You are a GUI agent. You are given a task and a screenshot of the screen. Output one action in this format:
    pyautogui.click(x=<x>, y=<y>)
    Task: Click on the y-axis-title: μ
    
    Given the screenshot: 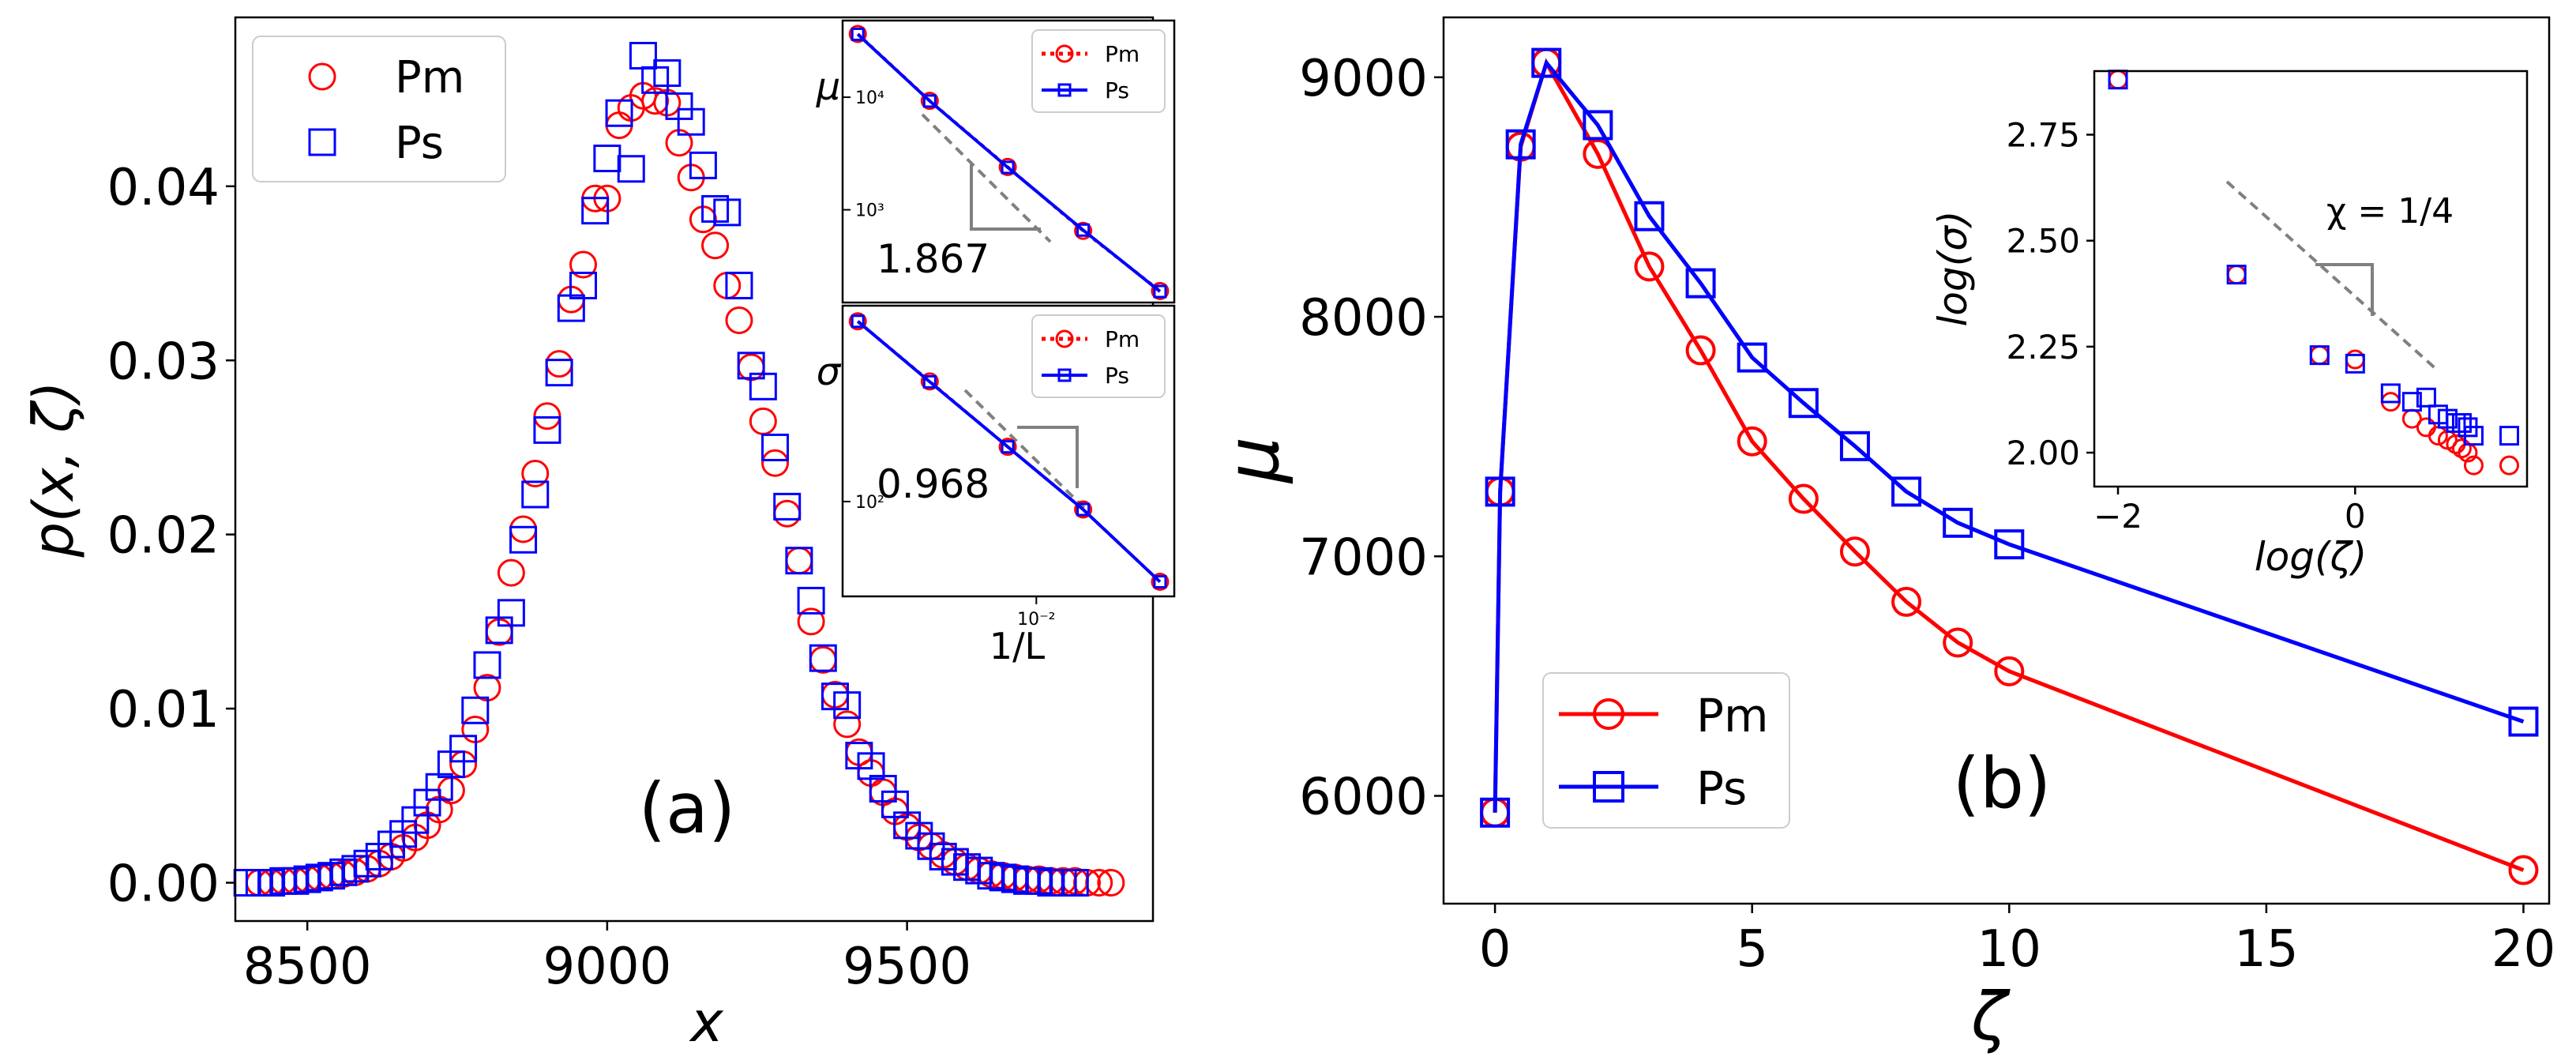 What is the action you would take?
    pyautogui.click(x=1253, y=461)
    